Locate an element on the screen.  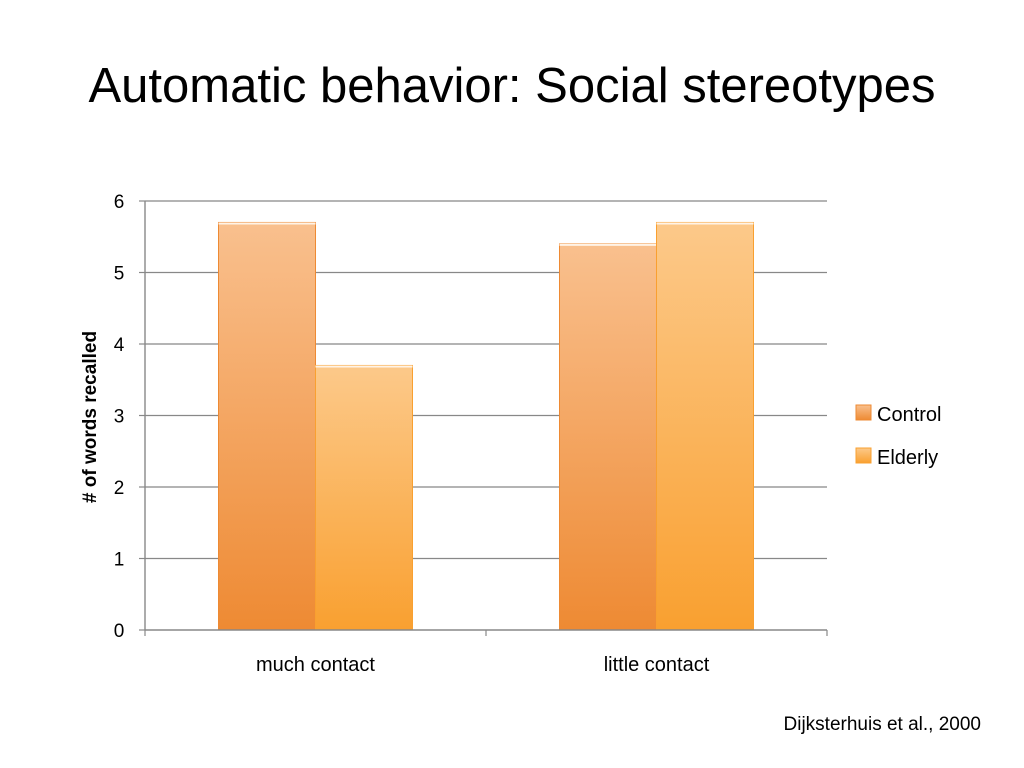
y-tick-label: 0 is located at coordinates (119, 631).